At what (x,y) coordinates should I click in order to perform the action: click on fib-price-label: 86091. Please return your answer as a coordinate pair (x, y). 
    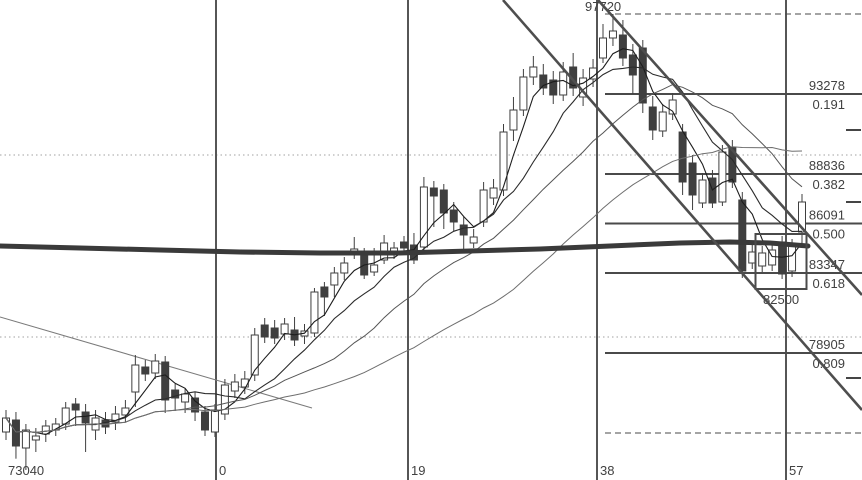
    Looking at the image, I should click on (827, 215).